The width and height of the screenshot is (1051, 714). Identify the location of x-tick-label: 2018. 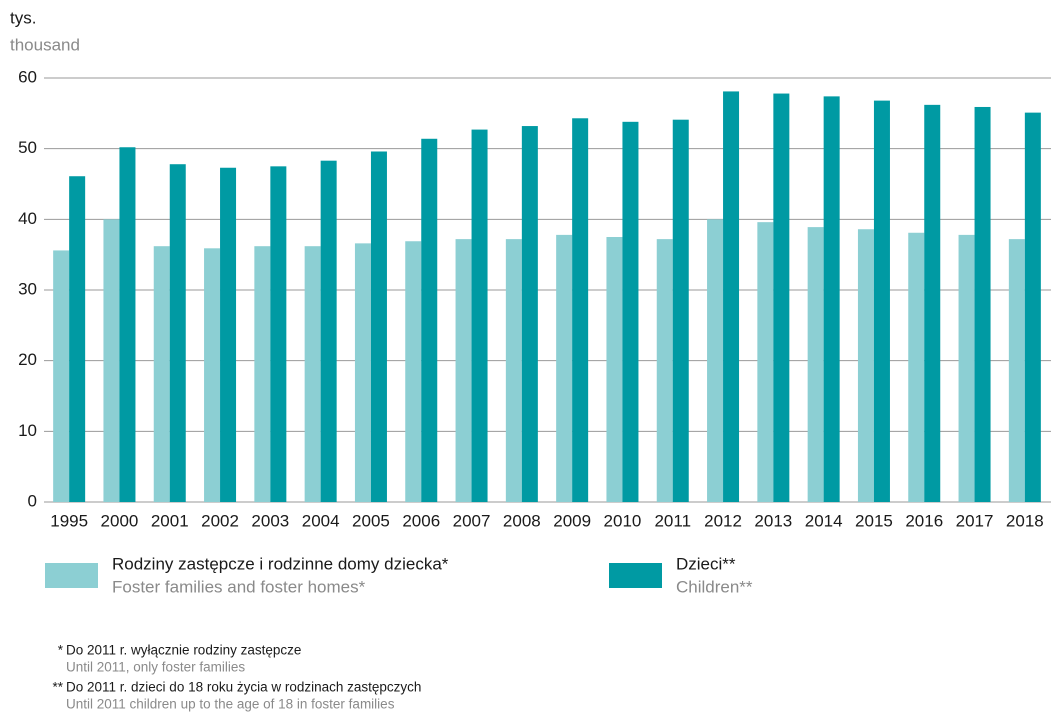
(1025, 520).